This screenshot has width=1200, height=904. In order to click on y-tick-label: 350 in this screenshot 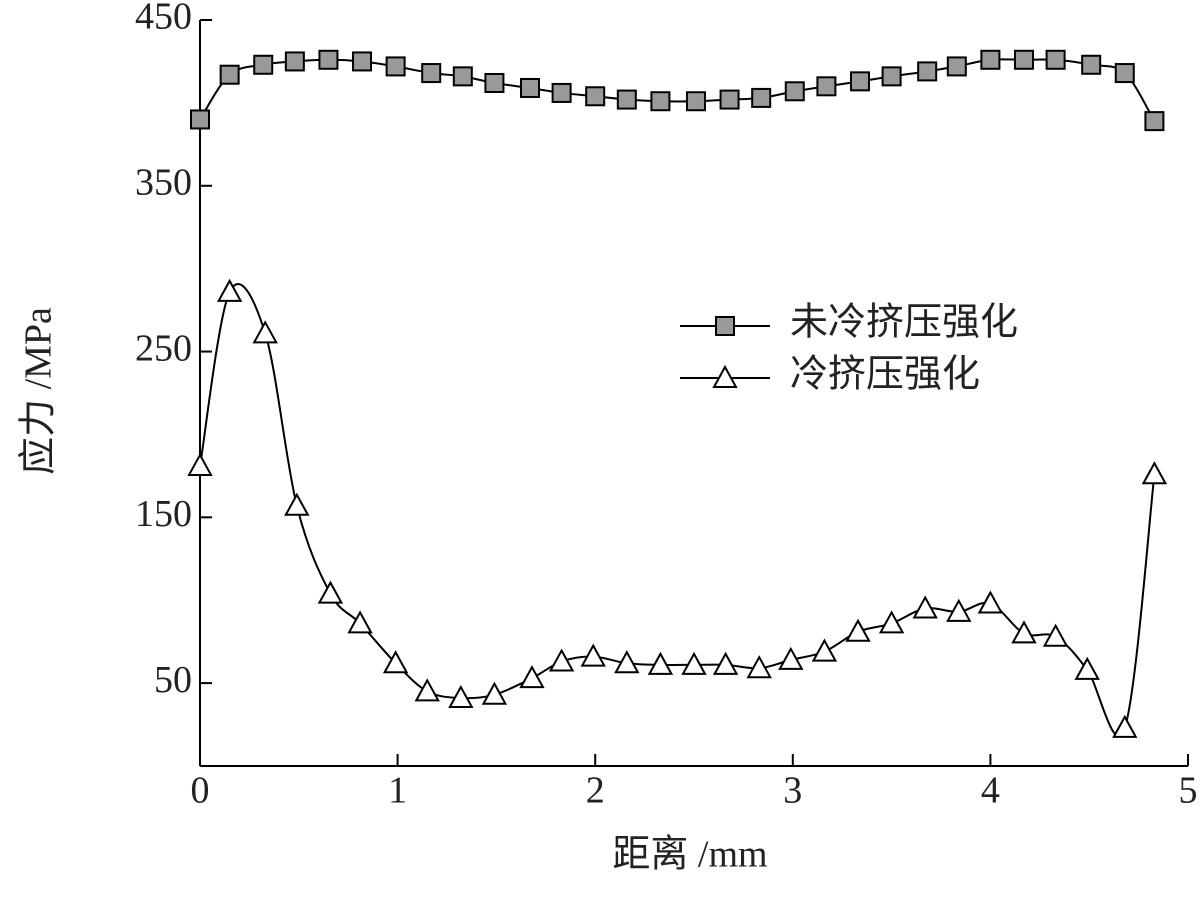, I will do `click(163, 182)`.